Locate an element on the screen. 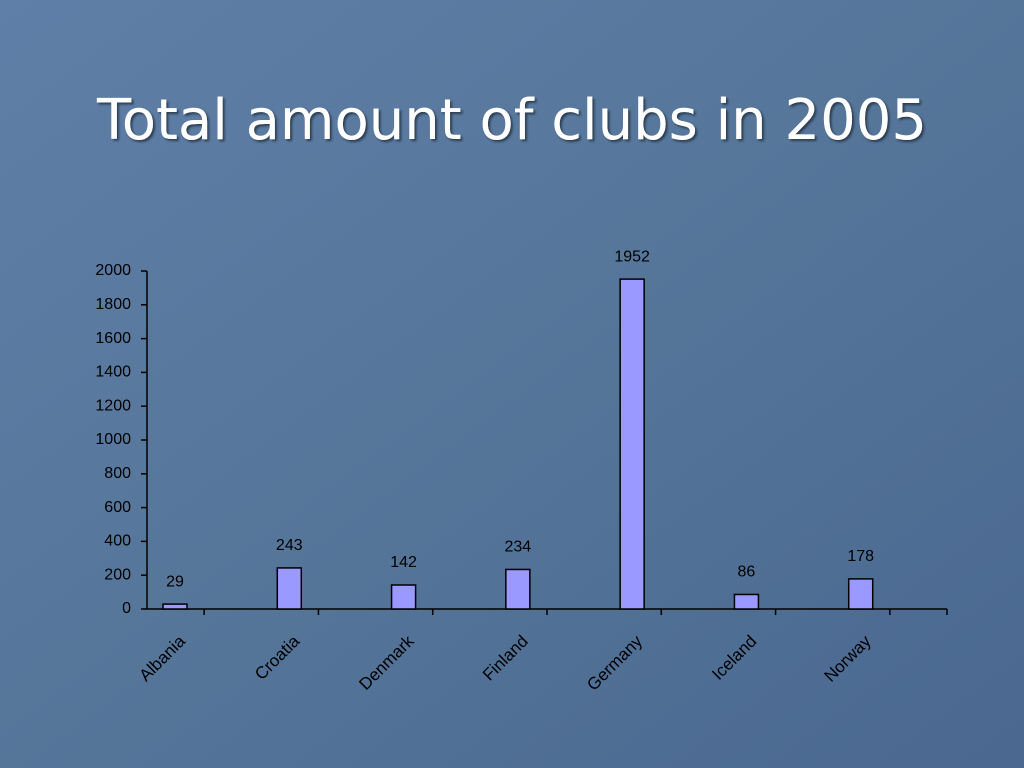 This screenshot has width=1024, height=768. y-tick-label: 1400 is located at coordinates (113, 372).